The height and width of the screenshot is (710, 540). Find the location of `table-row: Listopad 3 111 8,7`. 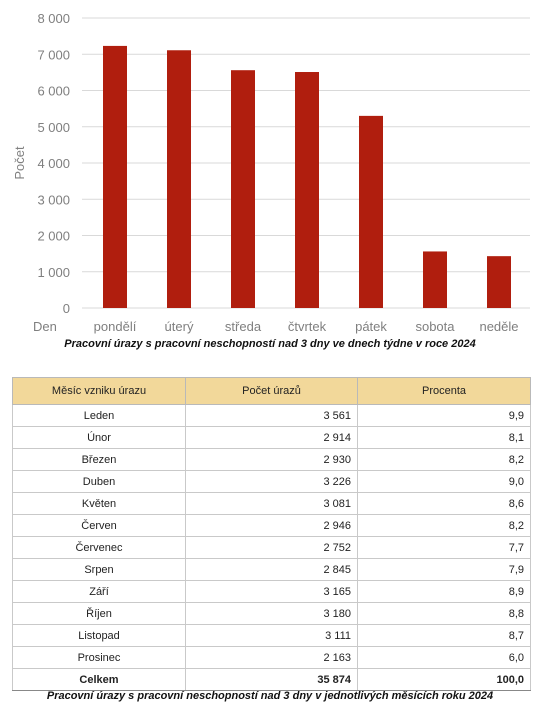

table-row: Listopad 3 111 8,7 is located at coordinates (271, 635).